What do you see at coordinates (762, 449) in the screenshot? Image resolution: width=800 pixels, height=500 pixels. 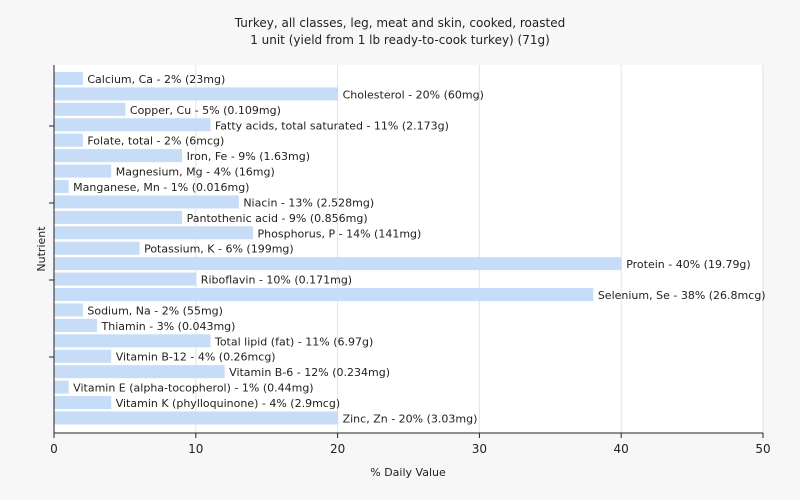 I see `x-tick-label-5: 50` at bounding box center [762, 449].